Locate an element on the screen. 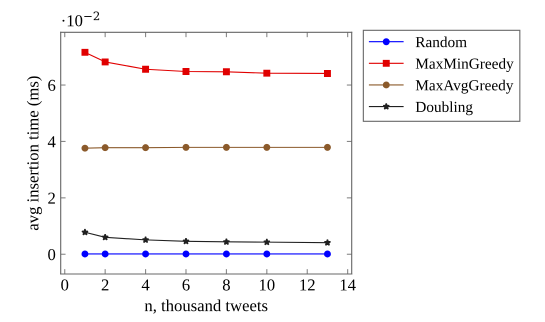 The image size is (545, 322). x-tick-label: 10 is located at coordinates (267, 285).